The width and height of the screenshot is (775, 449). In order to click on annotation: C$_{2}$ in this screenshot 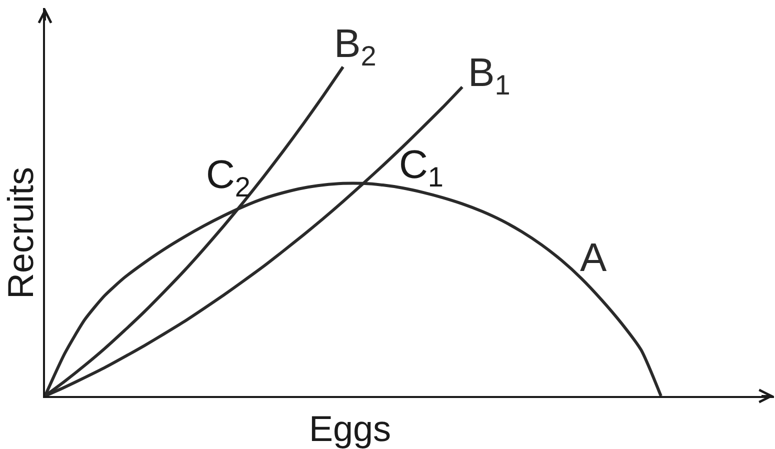, I will do `click(228, 177)`.